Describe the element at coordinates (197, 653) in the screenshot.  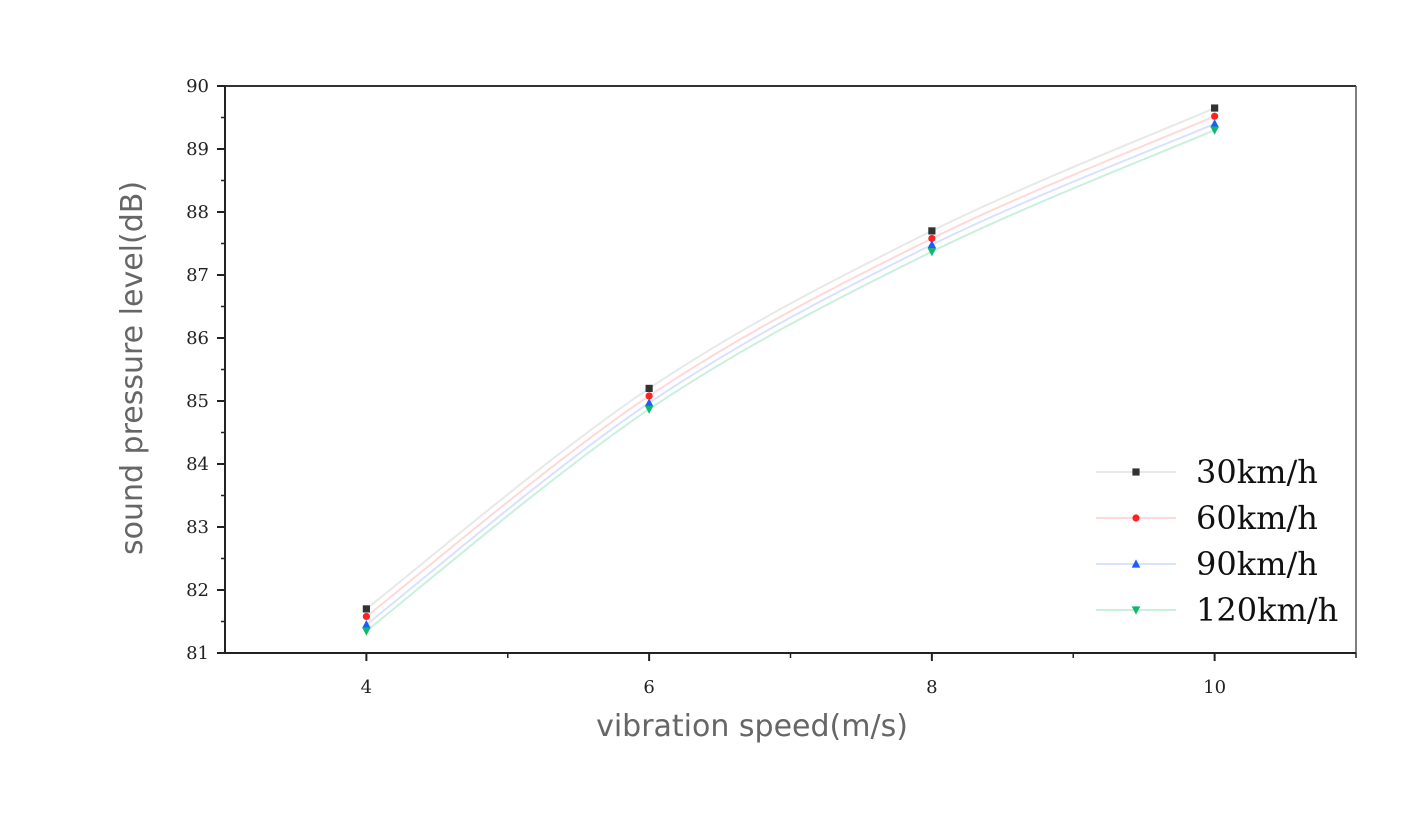
I see `y-tick-label: 81` at that location.